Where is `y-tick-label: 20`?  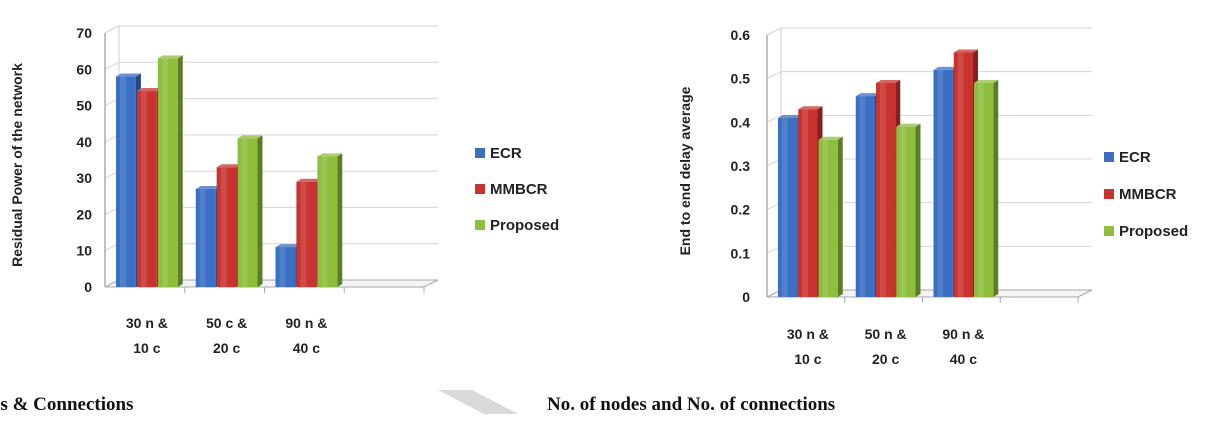
y-tick-label: 20 is located at coordinates (84, 214).